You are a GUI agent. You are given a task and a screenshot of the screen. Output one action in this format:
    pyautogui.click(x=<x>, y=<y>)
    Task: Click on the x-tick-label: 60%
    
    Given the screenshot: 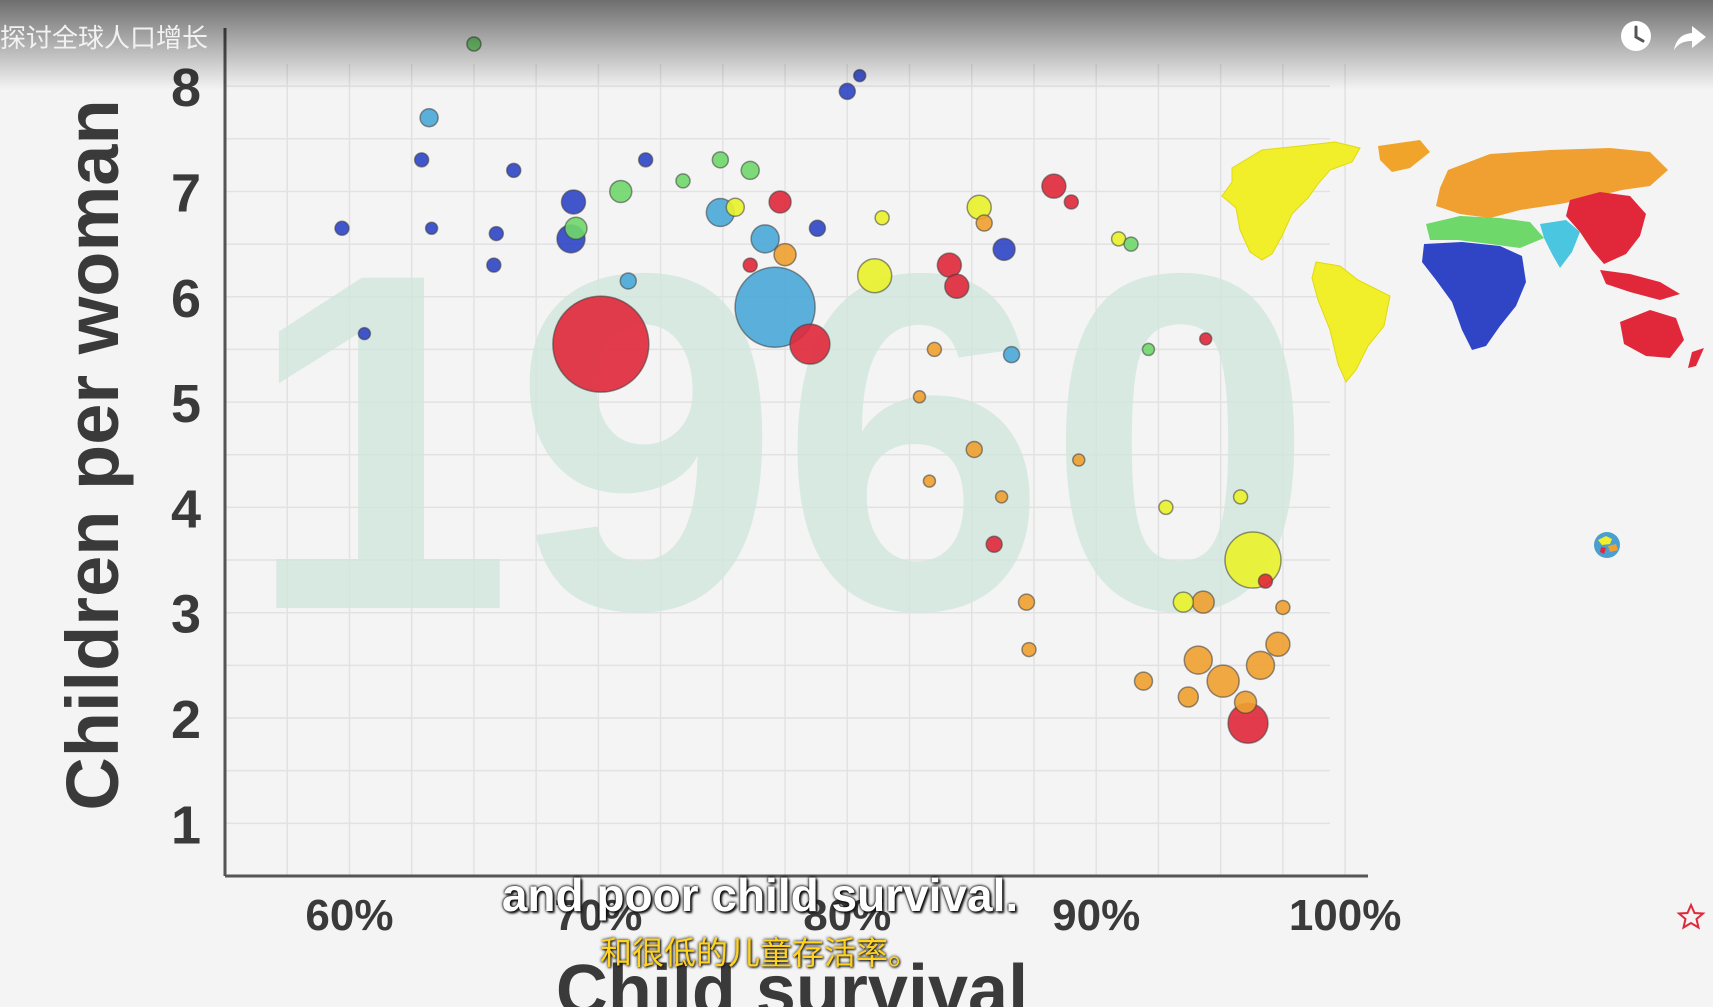 What is the action you would take?
    pyautogui.click(x=349, y=915)
    